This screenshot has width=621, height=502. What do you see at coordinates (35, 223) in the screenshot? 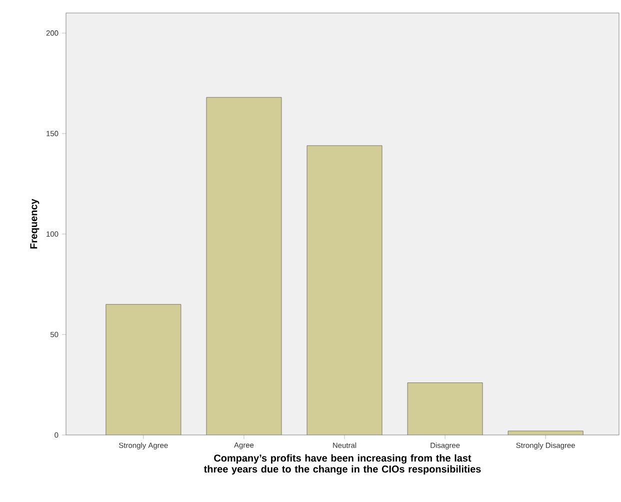
I see `y-axis-title: Frequency` at bounding box center [35, 223].